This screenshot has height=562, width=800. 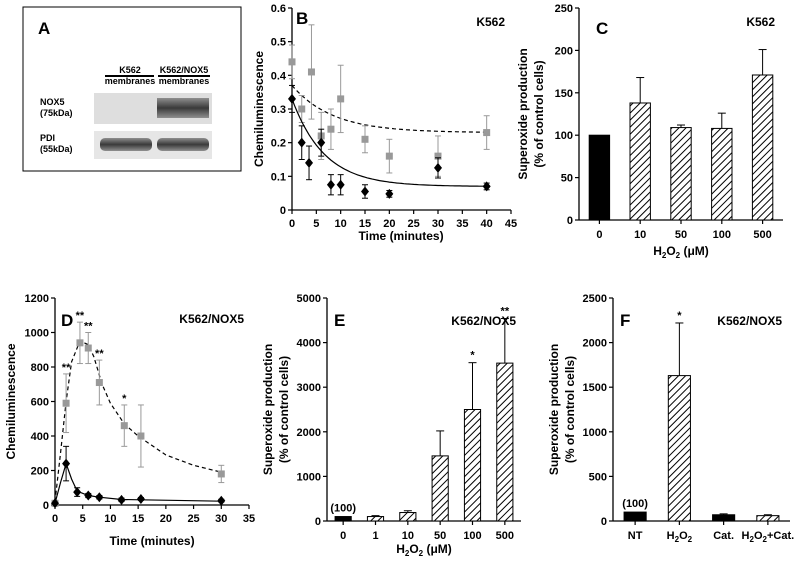 I want to click on panel-b-x-tick-label: 15, so click(x=365, y=224).